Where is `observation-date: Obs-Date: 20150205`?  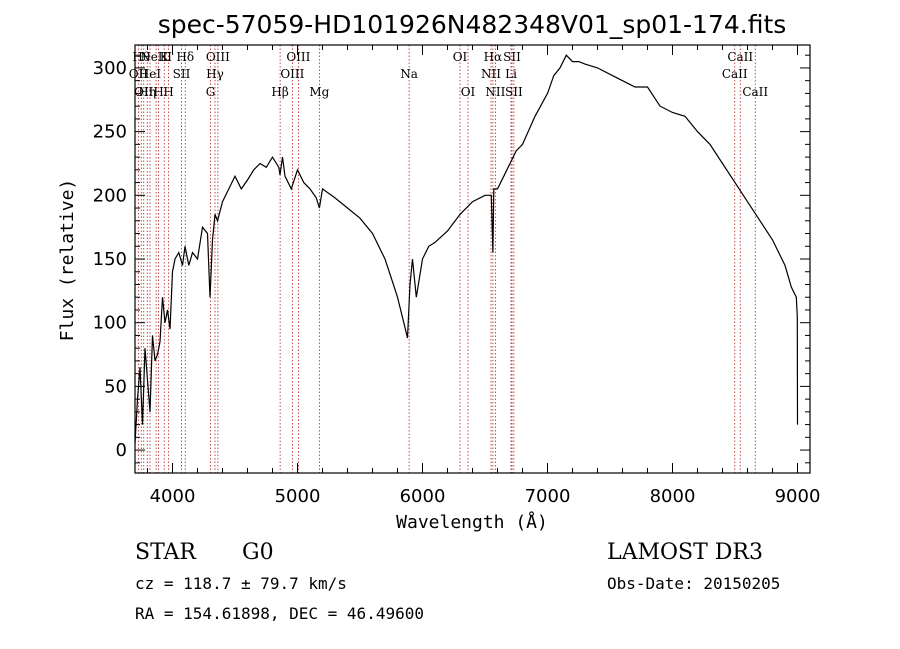
observation-date: Obs-Date: 20150205 is located at coordinates (693, 583).